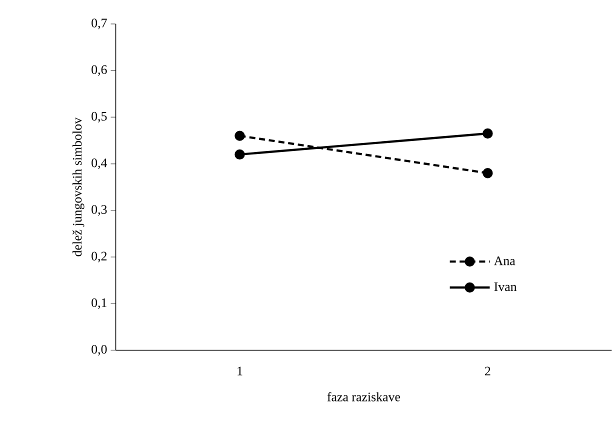  I want to click on y-tick-label: 0,4, so click(100, 164).